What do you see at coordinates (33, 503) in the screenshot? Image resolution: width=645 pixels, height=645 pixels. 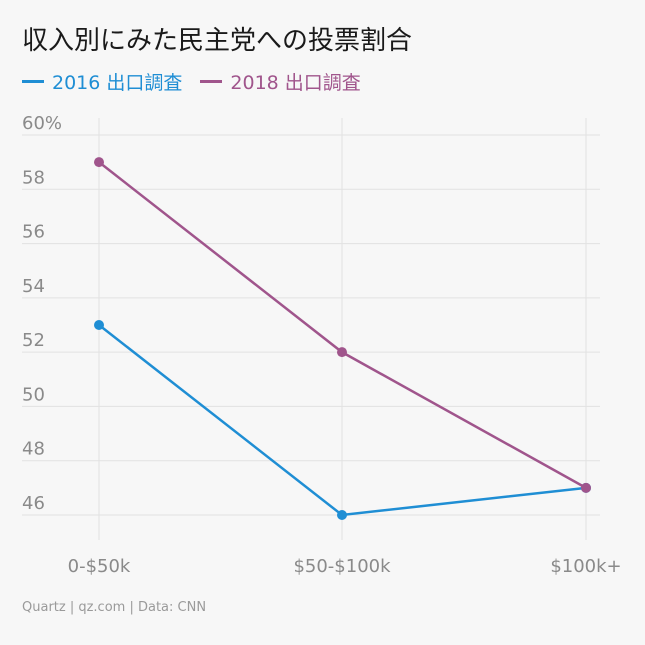 I see `y-tick-label: 46` at bounding box center [33, 503].